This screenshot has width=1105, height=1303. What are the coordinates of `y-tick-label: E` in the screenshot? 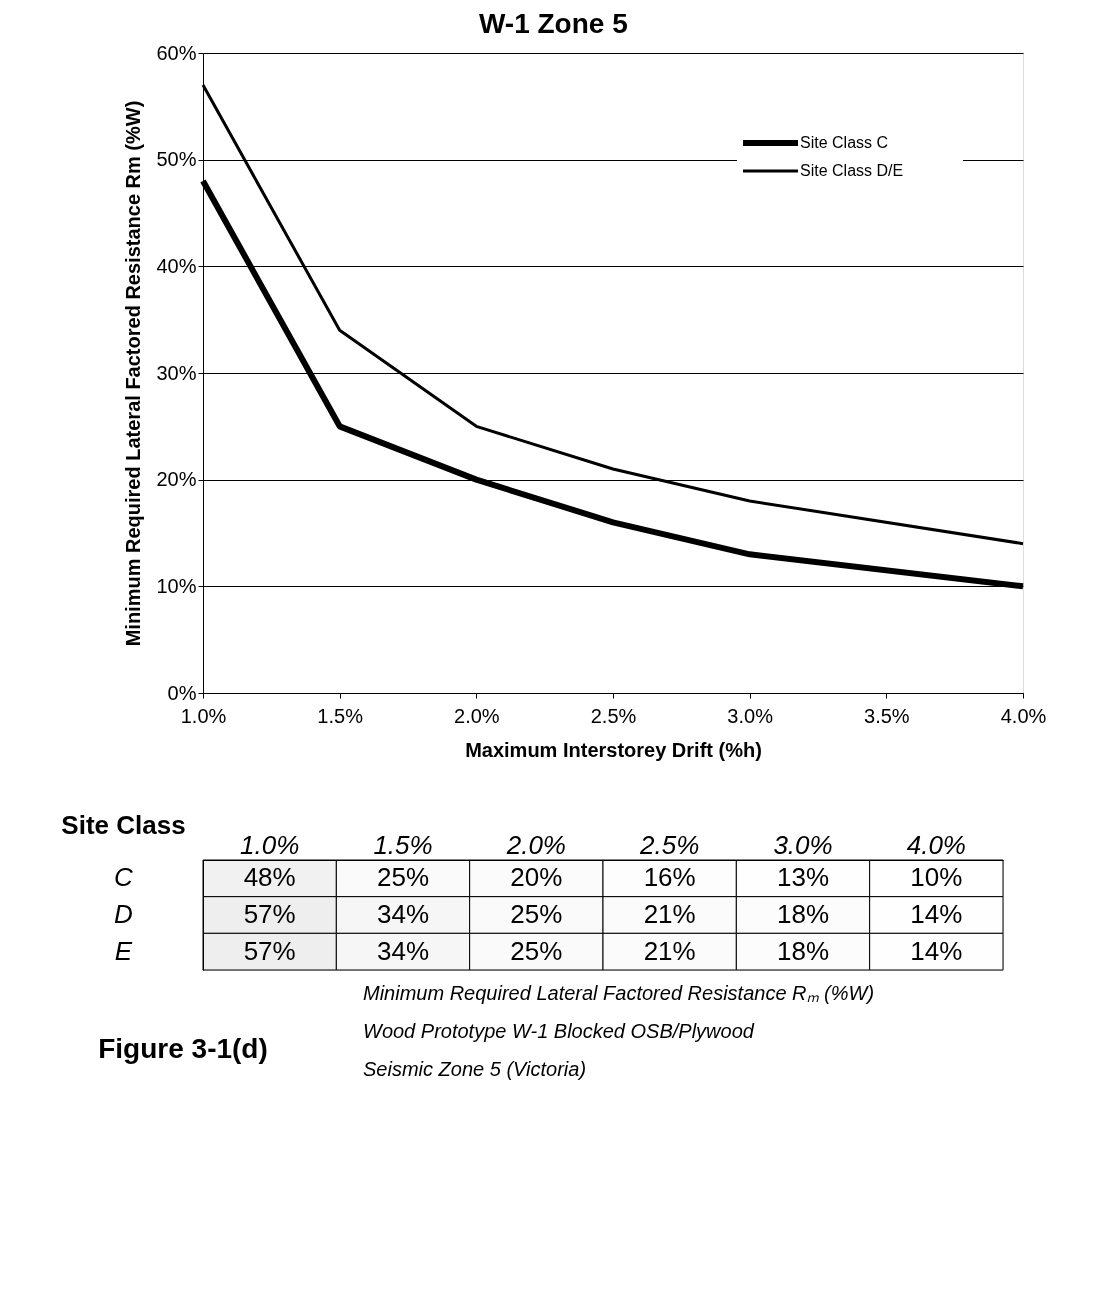 It's located at (123, 950).